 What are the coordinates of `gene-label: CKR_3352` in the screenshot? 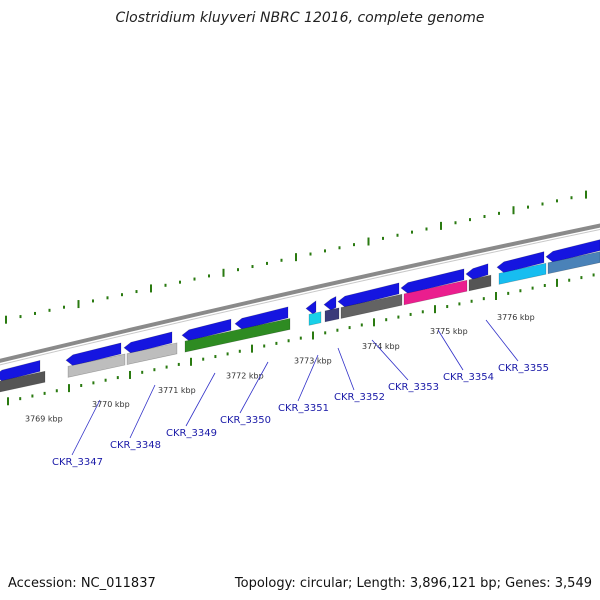 It's located at (359, 397).